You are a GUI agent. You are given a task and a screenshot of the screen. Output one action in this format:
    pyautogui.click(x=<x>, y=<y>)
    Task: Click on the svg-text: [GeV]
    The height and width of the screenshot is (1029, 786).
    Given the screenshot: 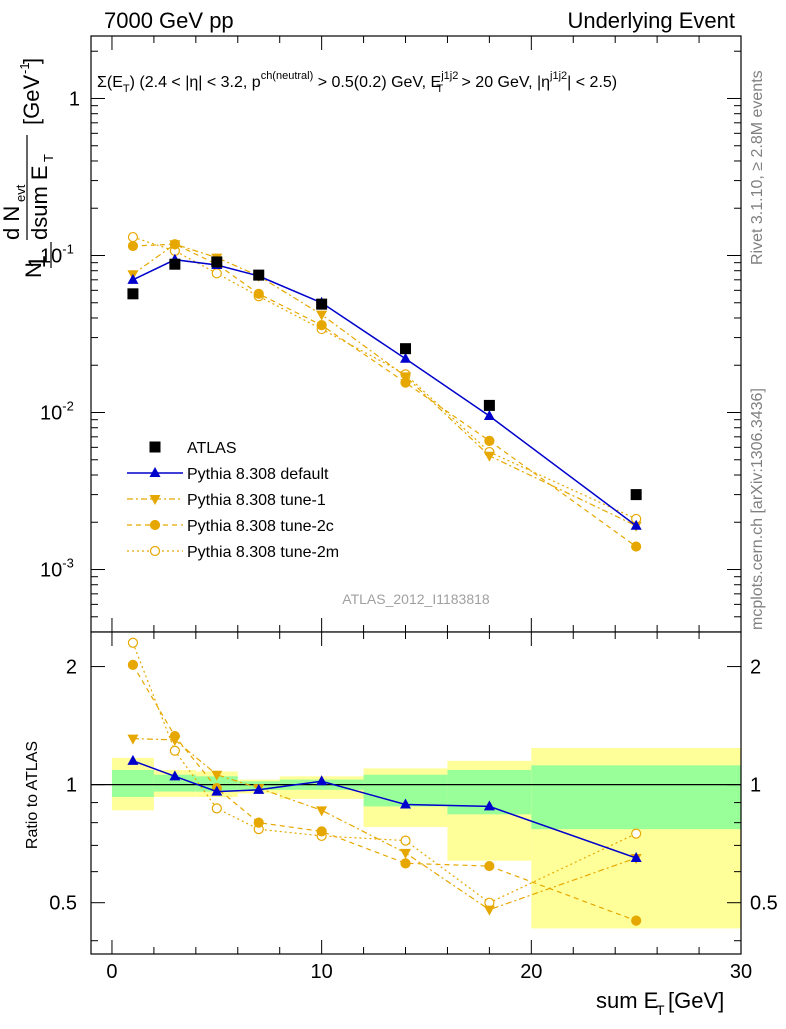 What is the action you would take?
    pyautogui.click(x=696, y=1000)
    